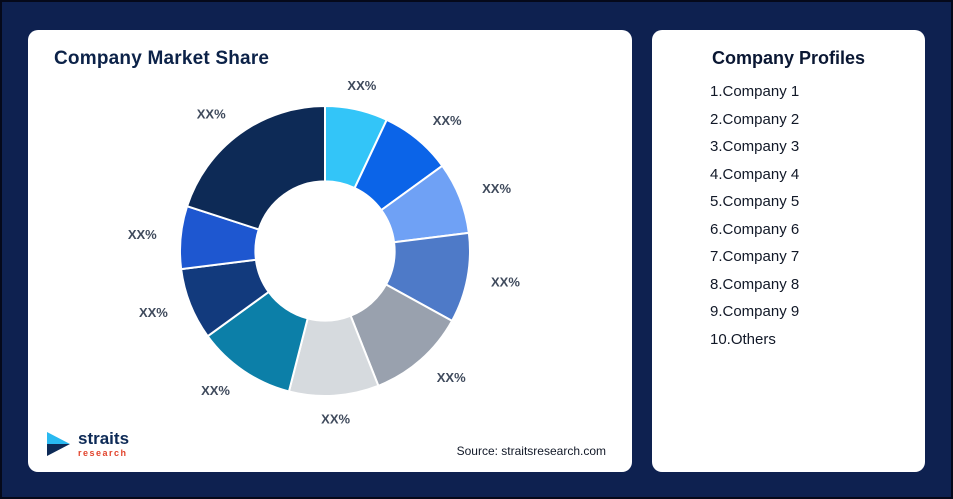  I want to click on logo-brand: straits, so click(104, 438).